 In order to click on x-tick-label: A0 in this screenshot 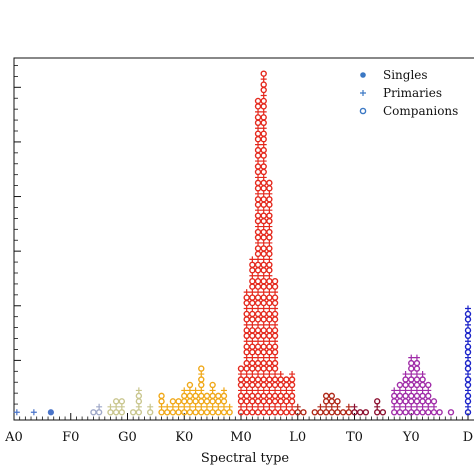, I will do `click(13, 437)`.